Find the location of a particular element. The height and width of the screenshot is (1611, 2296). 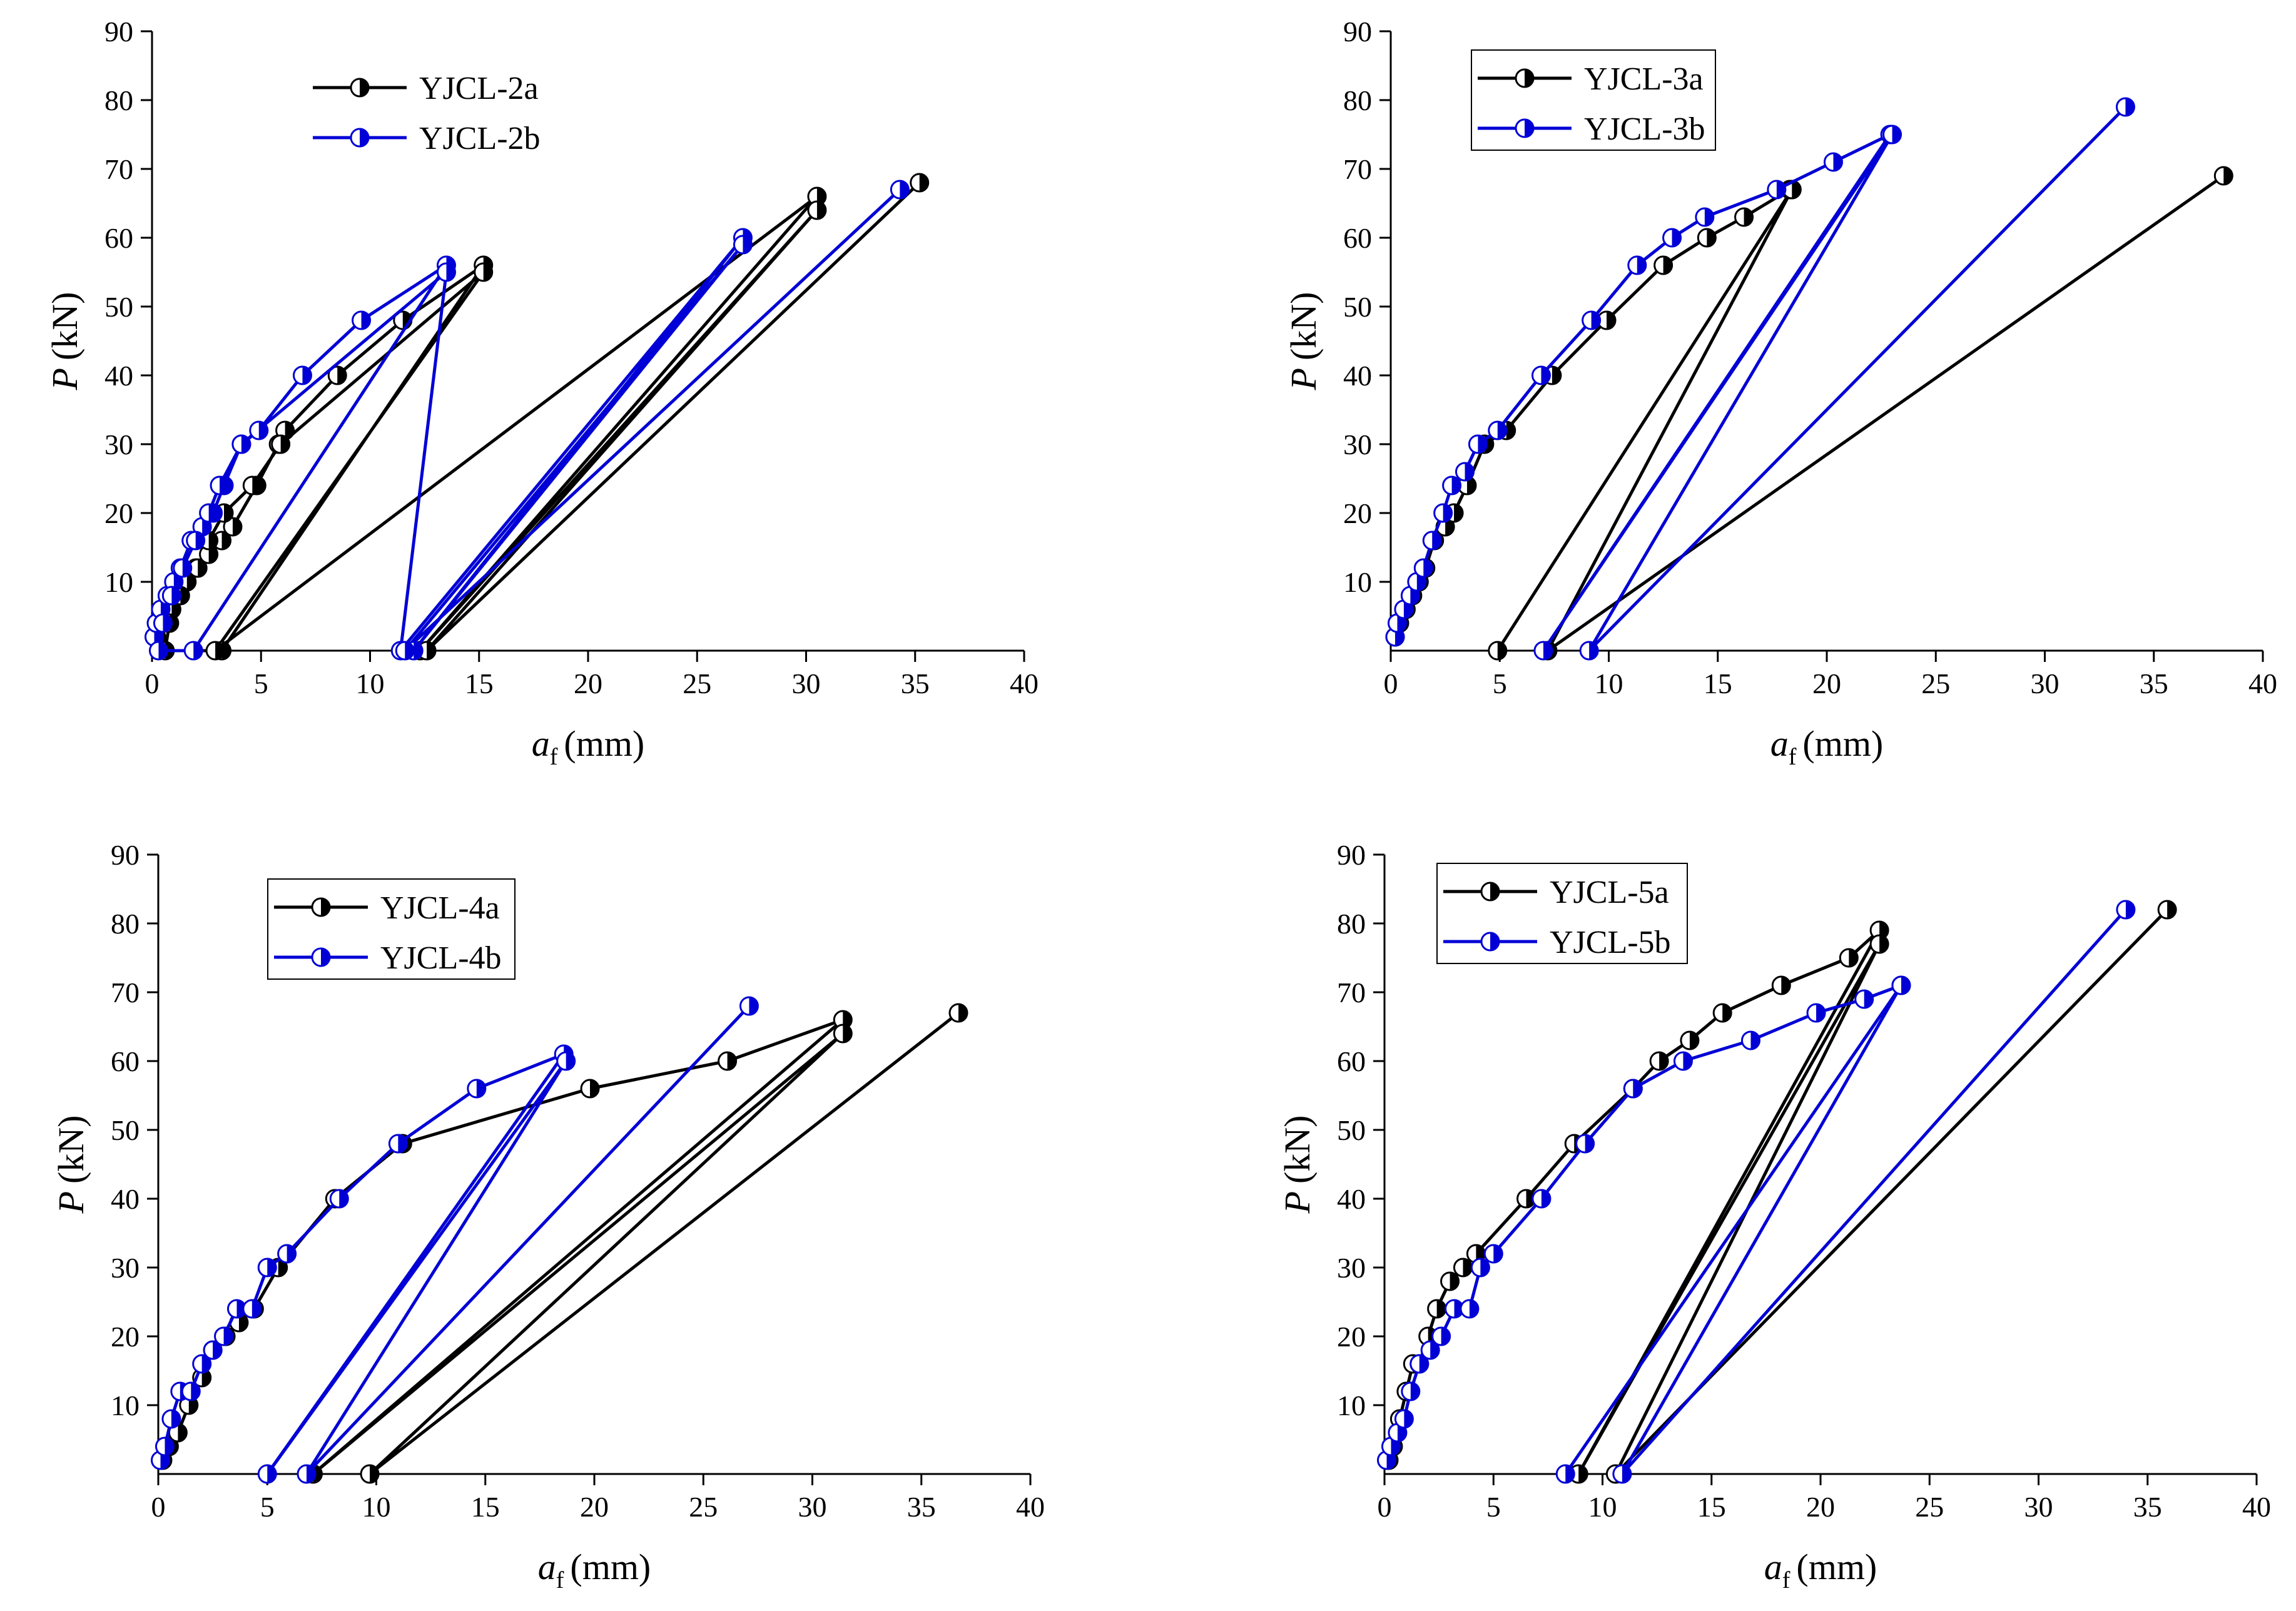

y-tick-label: 10 is located at coordinates (125, 1405).